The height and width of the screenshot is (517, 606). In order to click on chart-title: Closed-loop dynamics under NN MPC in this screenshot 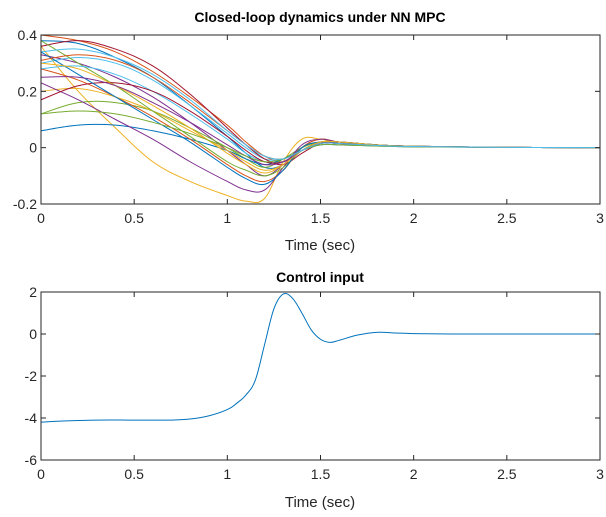, I will do `click(319, 17)`.